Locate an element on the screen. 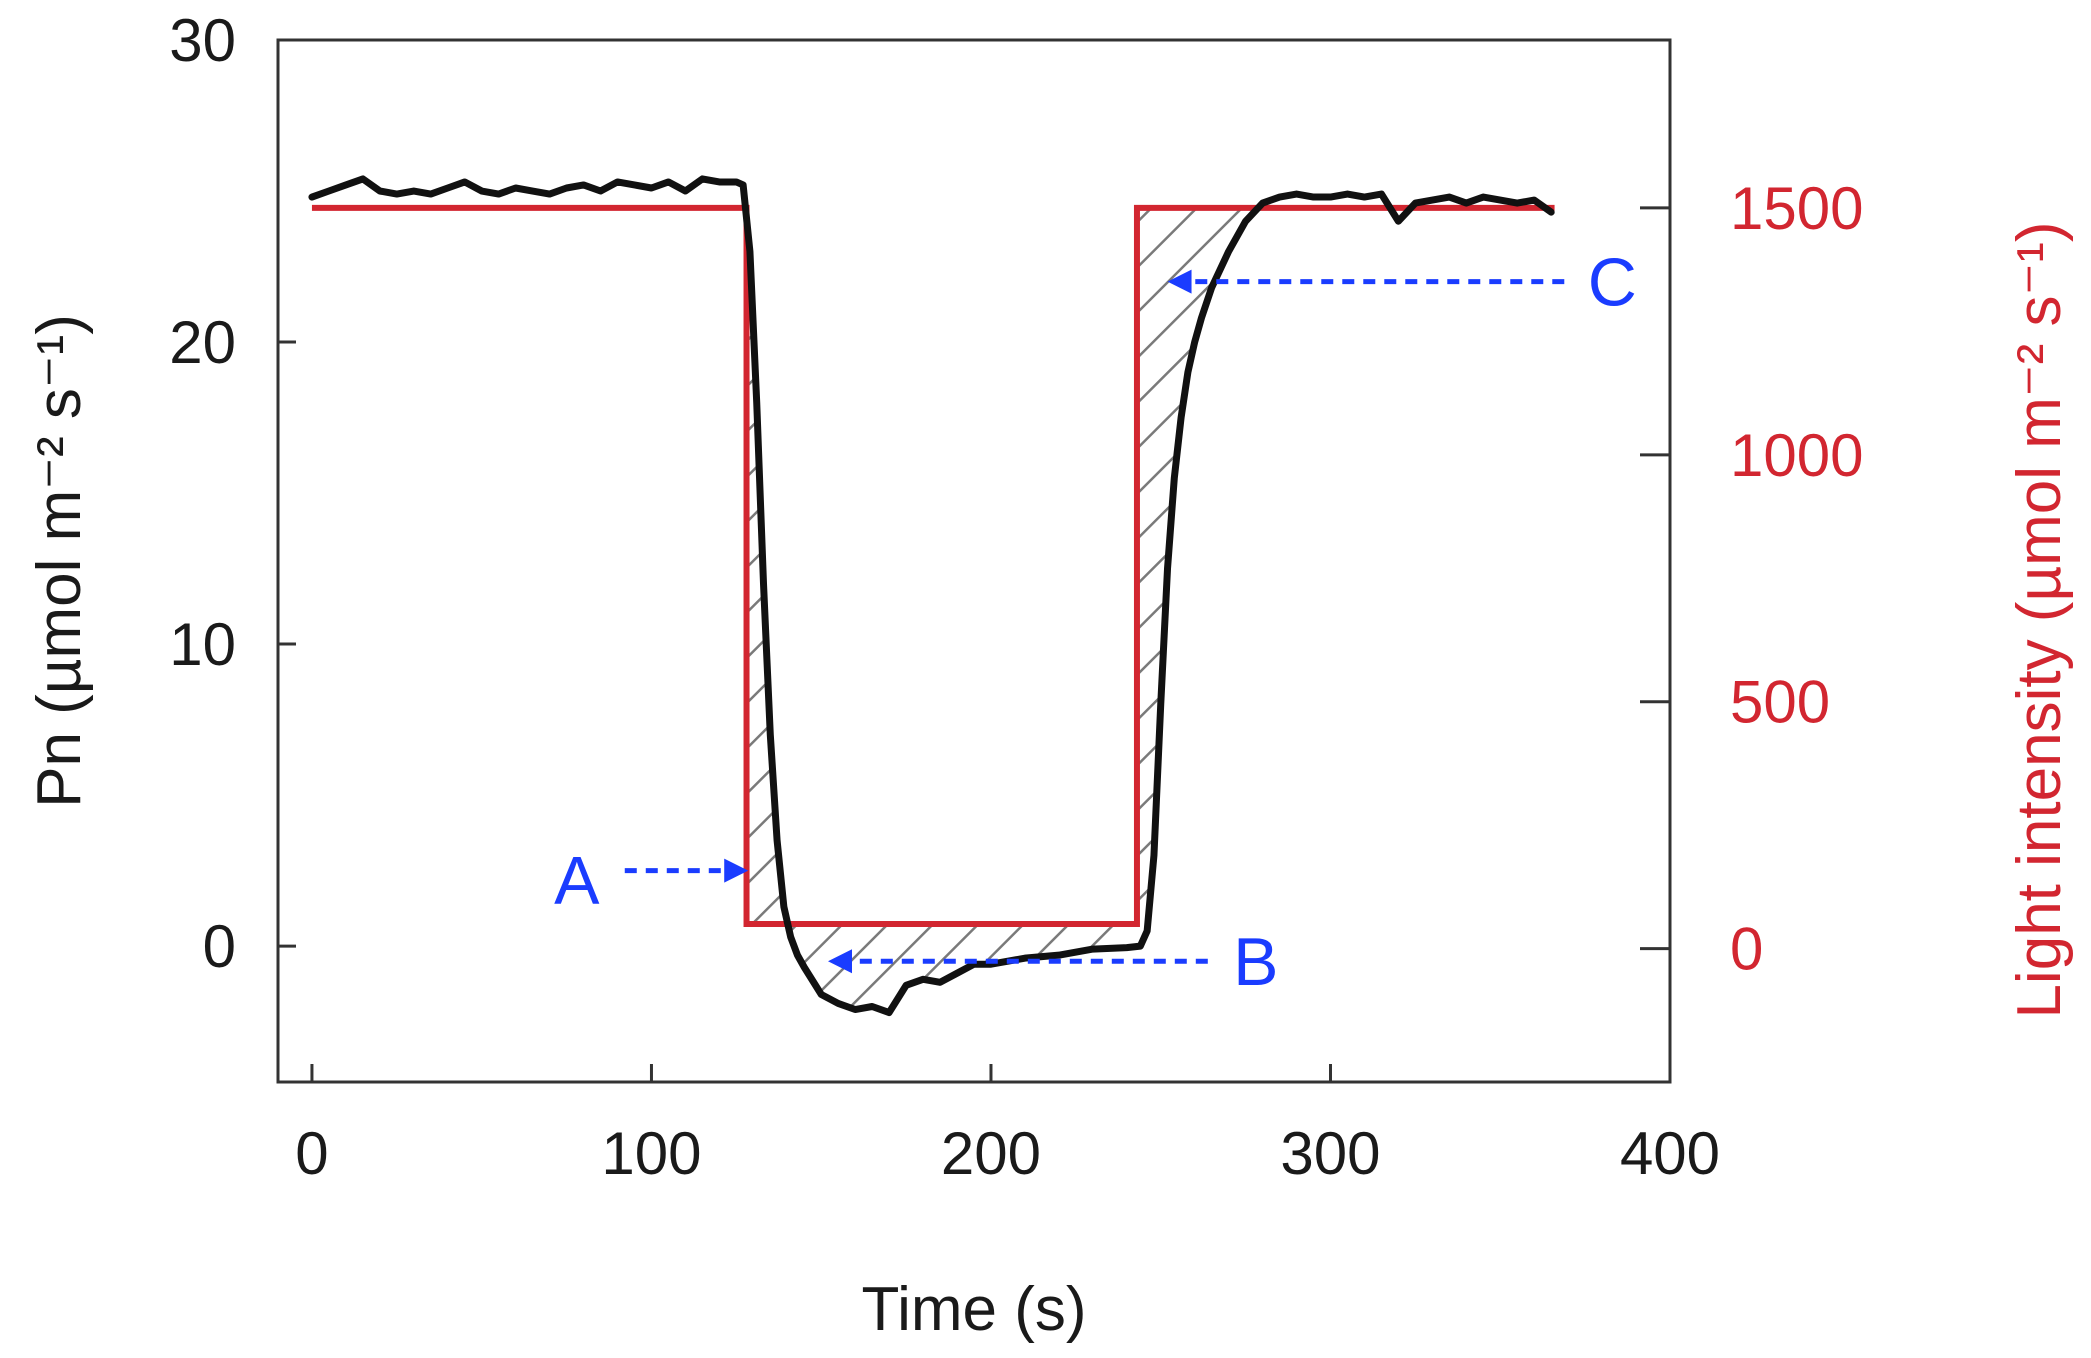 Image resolution: width=2091 pixels, height=1358 pixels. annotation-label-c: C is located at coordinates (1612, 283).